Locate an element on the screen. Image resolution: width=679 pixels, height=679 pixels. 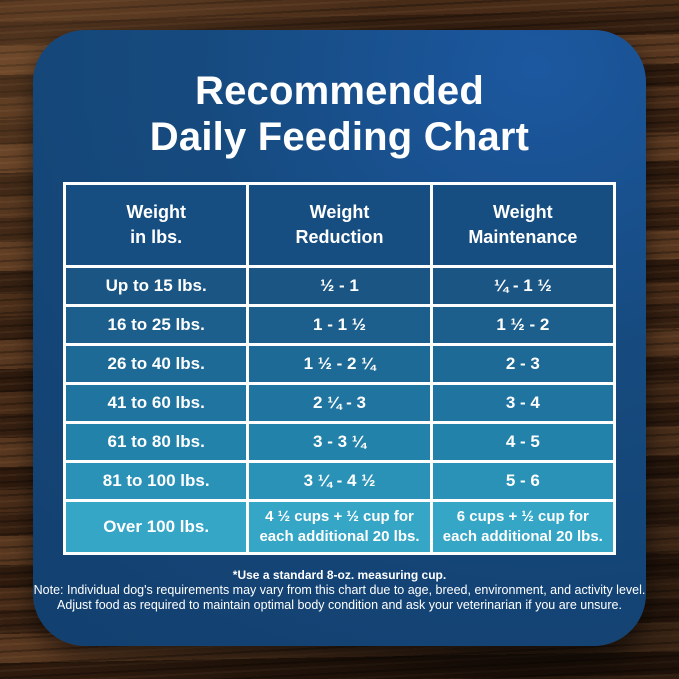
weight-cell: Over 100 lbs. is located at coordinates (156, 526).